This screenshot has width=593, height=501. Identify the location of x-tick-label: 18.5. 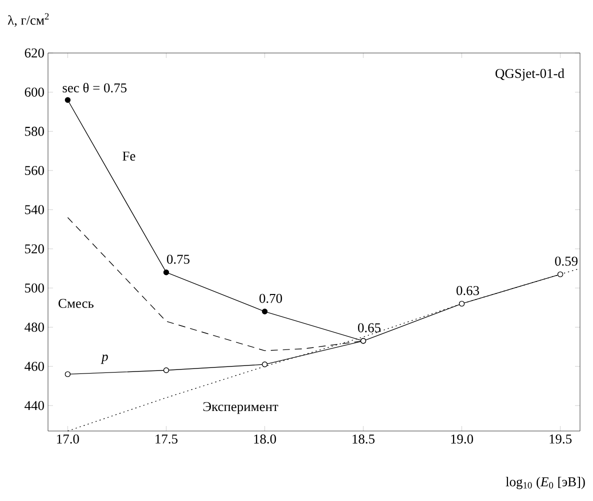
(363, 439).